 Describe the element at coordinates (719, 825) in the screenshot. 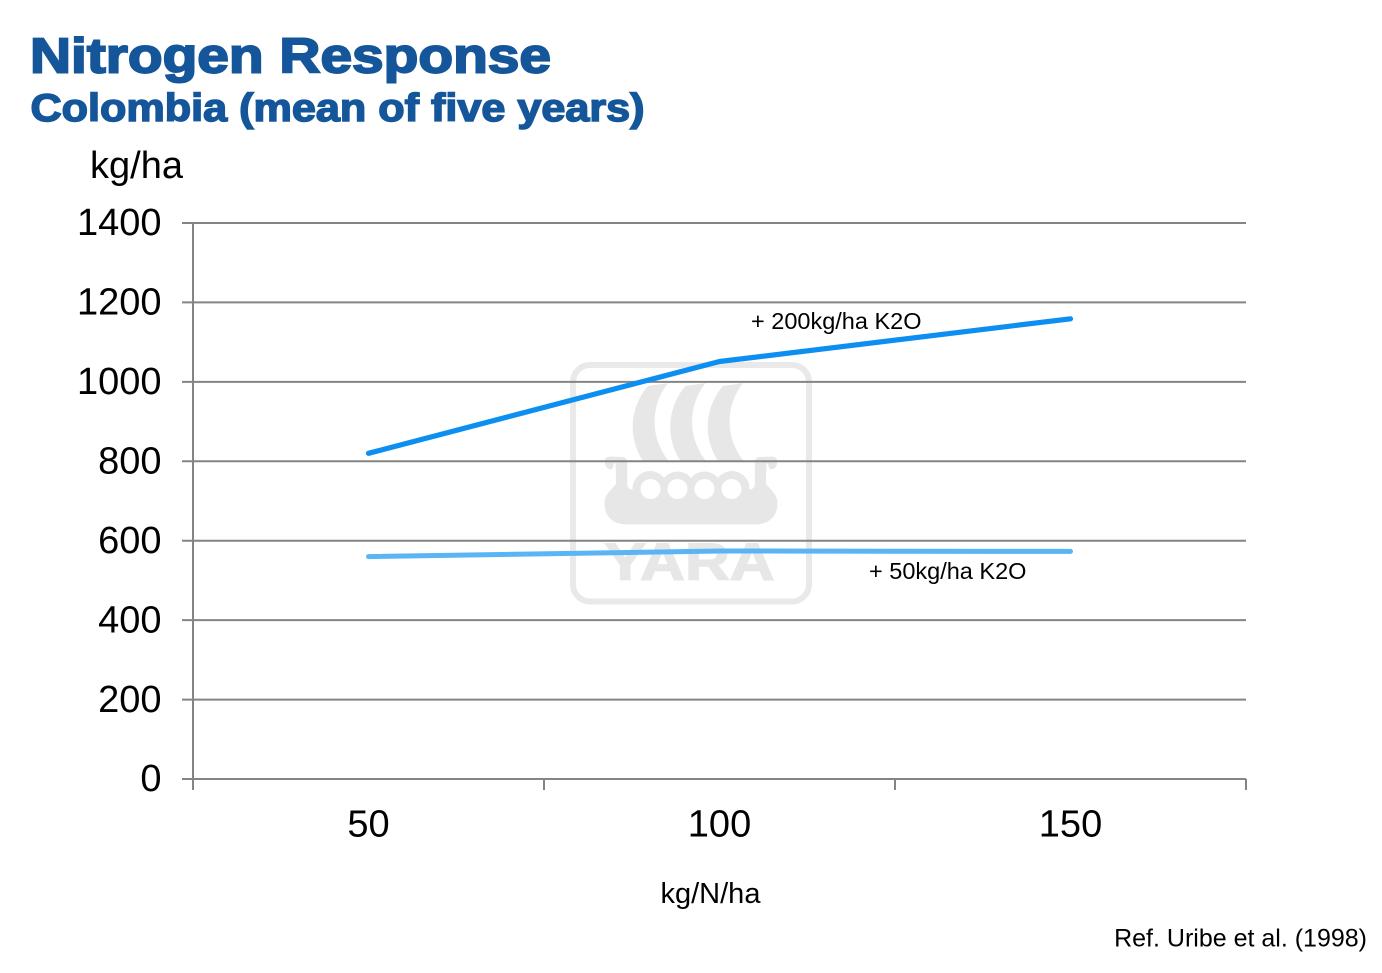

I see `svg-text: 100` at that location.